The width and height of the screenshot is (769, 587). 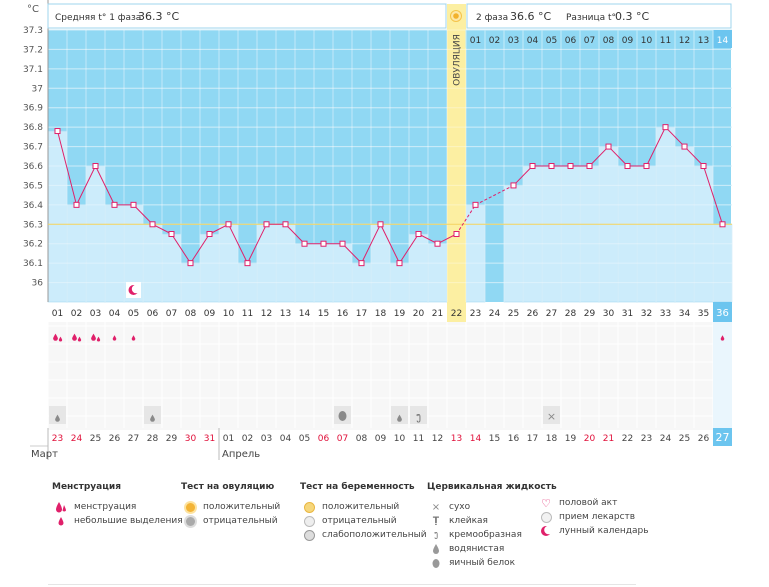 What do you see at coordinates (115, 314) in the screenshot?
I see `cycle-day-label: 04` at bounding box center [115, 314].